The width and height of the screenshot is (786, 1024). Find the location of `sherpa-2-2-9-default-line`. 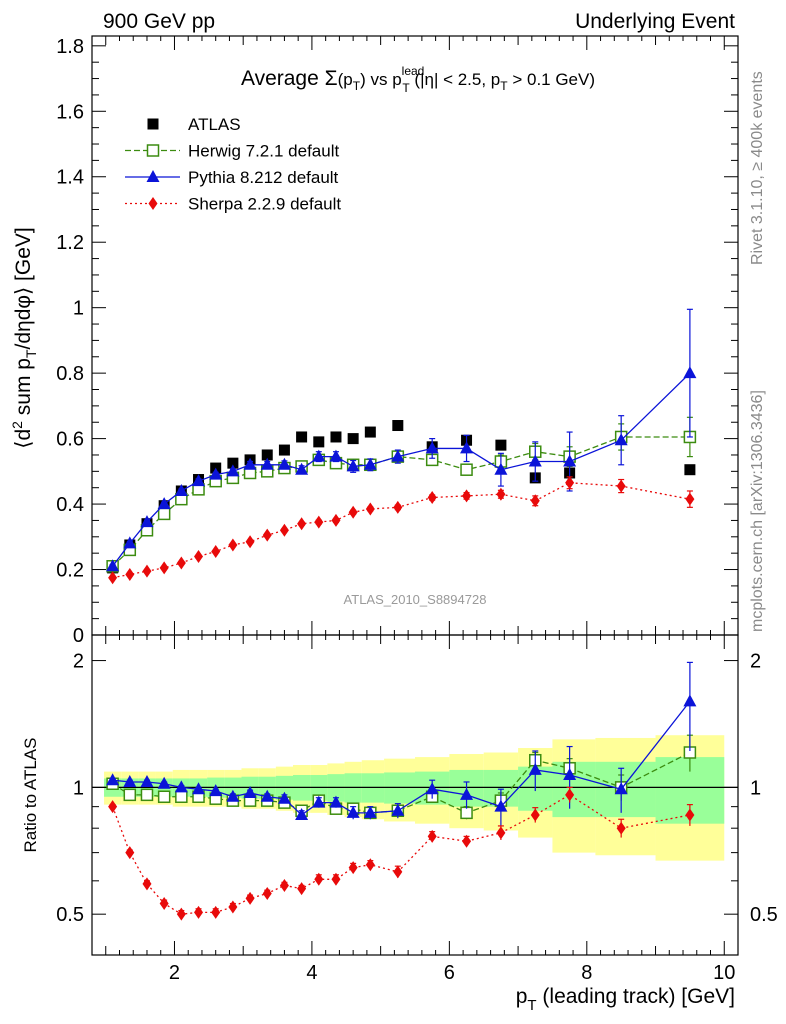

sherpa-2-2-9-default-line is located at coordinates (401, 530).